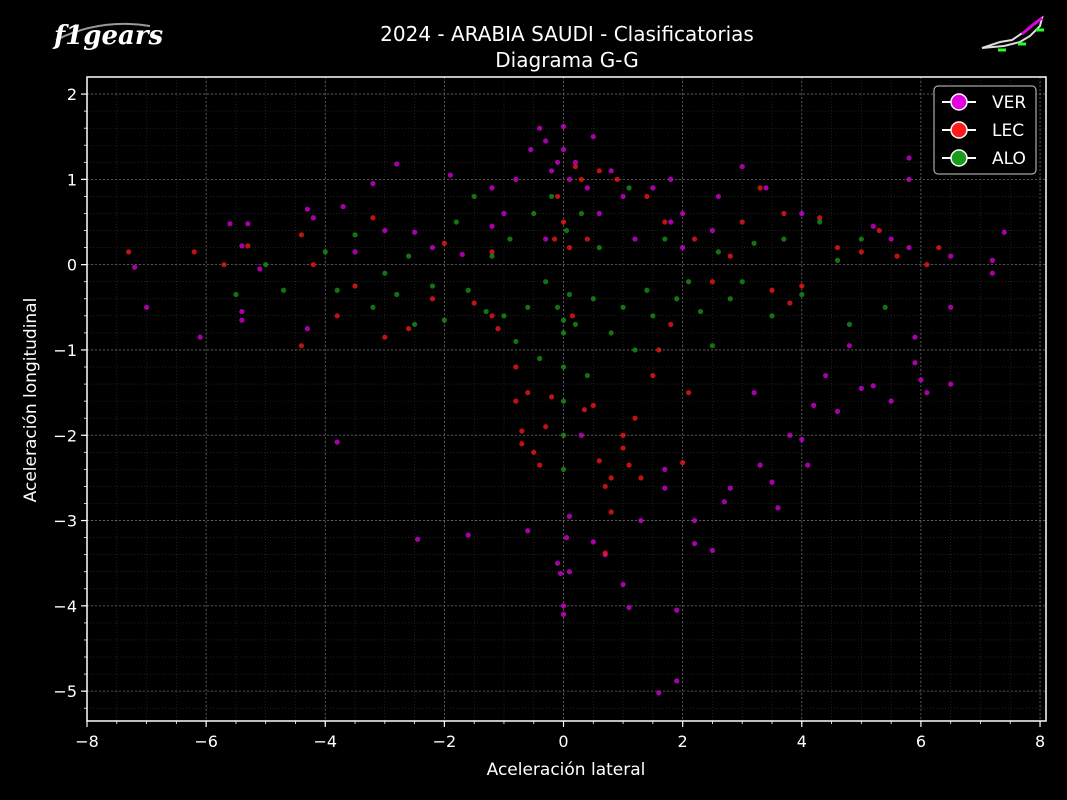  What do you see at coordinates (1008, 131) in the screenshot?
I see `legend-label: LEC` at bounding box center [1008, 131].